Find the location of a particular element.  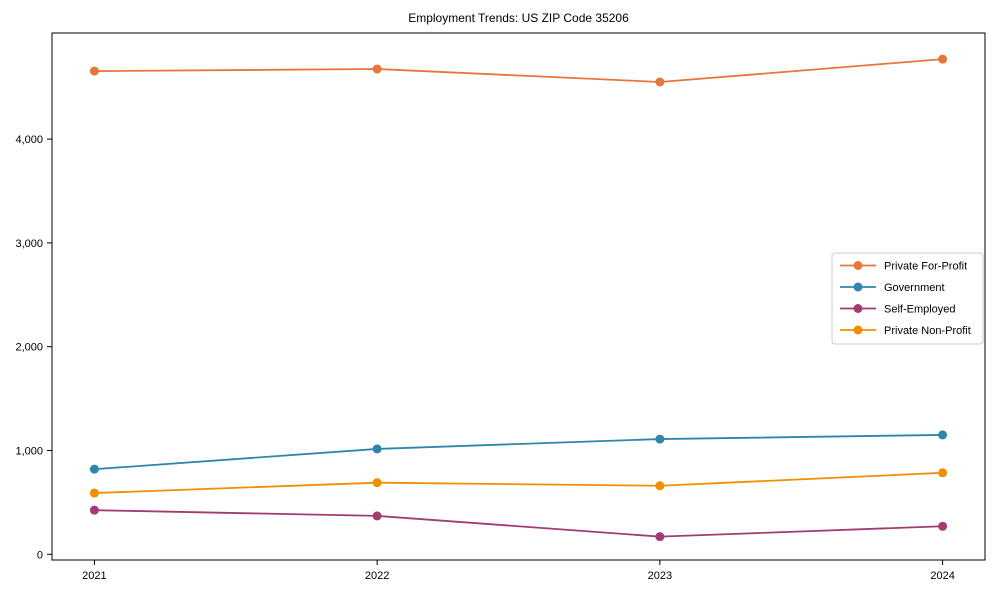

y-tick-label: 0 is located at coordinates (40, 555).